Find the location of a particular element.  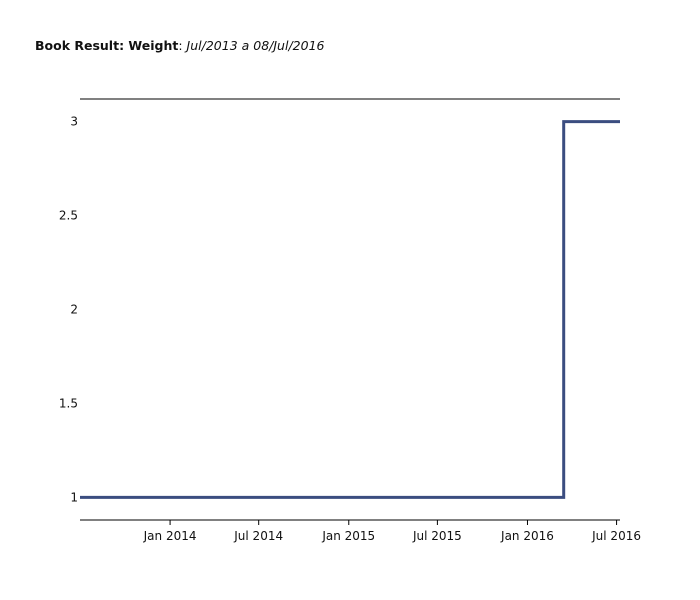

x-tick-label: Jul 2014 is located at coordinates (258, 536).